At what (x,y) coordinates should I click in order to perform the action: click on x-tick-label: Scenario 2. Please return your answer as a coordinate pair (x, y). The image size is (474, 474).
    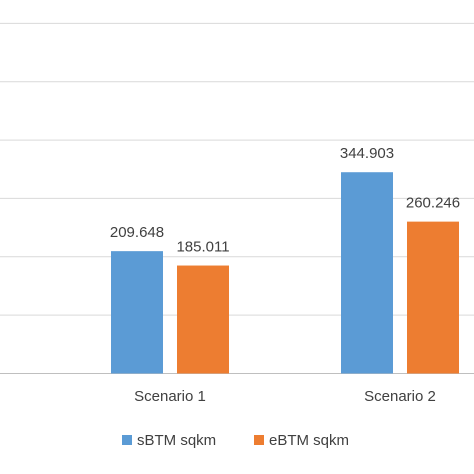
    Looking at the image, I should click on (400, 396).